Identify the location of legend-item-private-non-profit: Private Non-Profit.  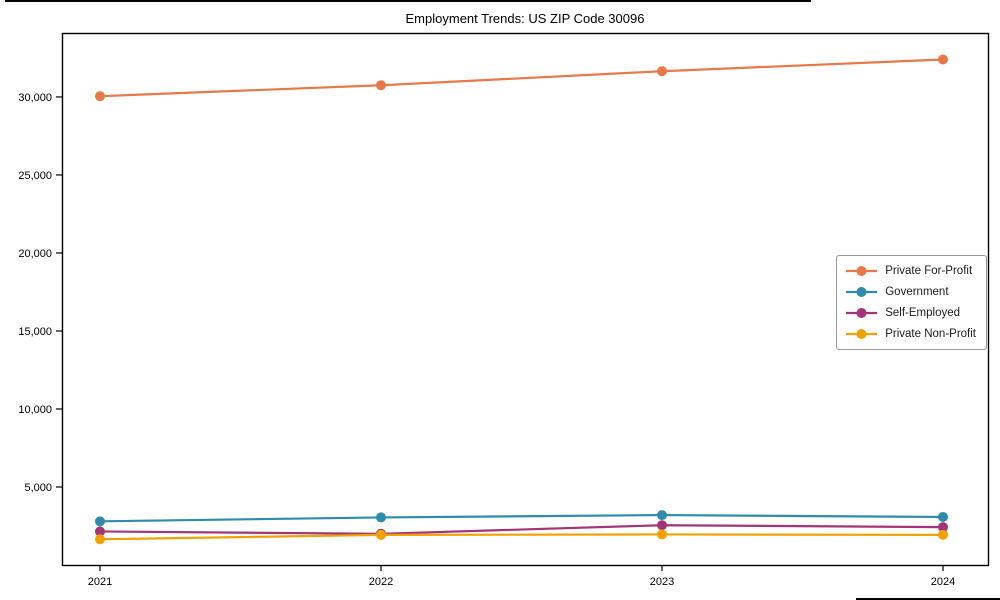
(911, 334).